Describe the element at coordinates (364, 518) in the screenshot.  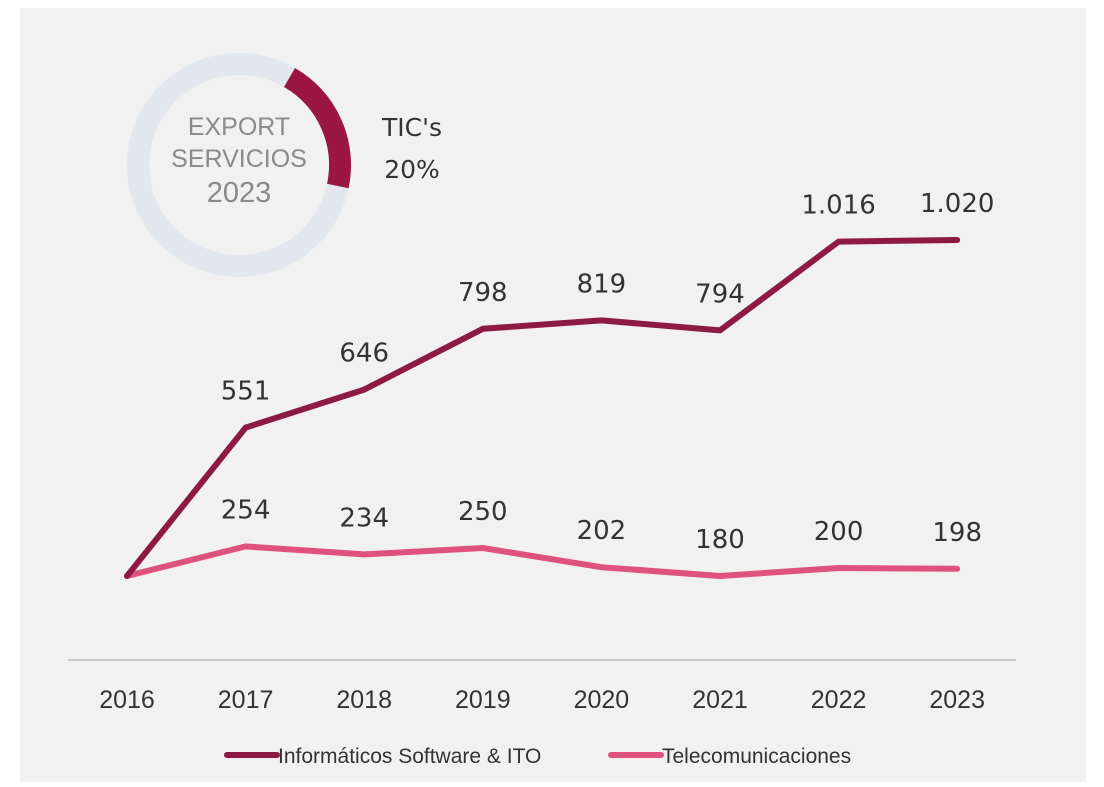
I see `data-label-telecomunicaciones-2018: 234` at that location.